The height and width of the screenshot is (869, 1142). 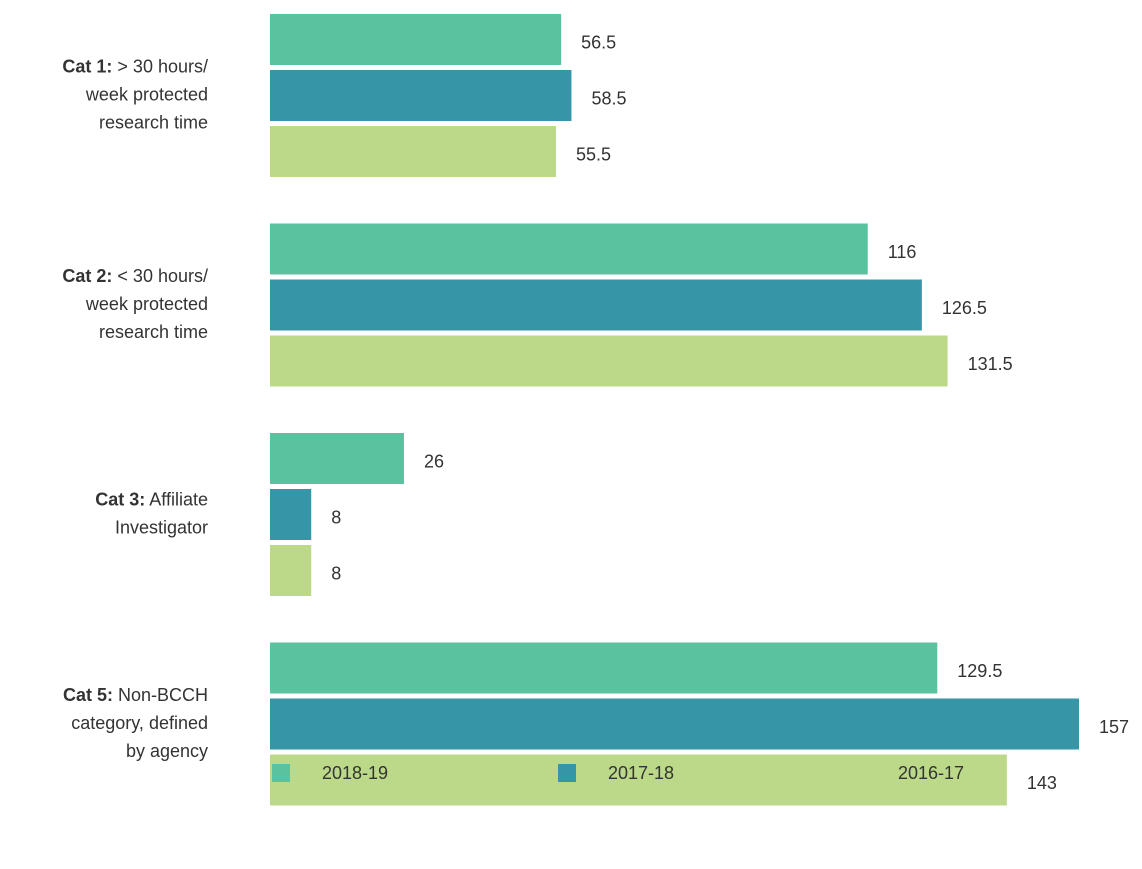 I want to click on category-label: Cat 3: Affiliate Investigator, so click(x=151, y=513).